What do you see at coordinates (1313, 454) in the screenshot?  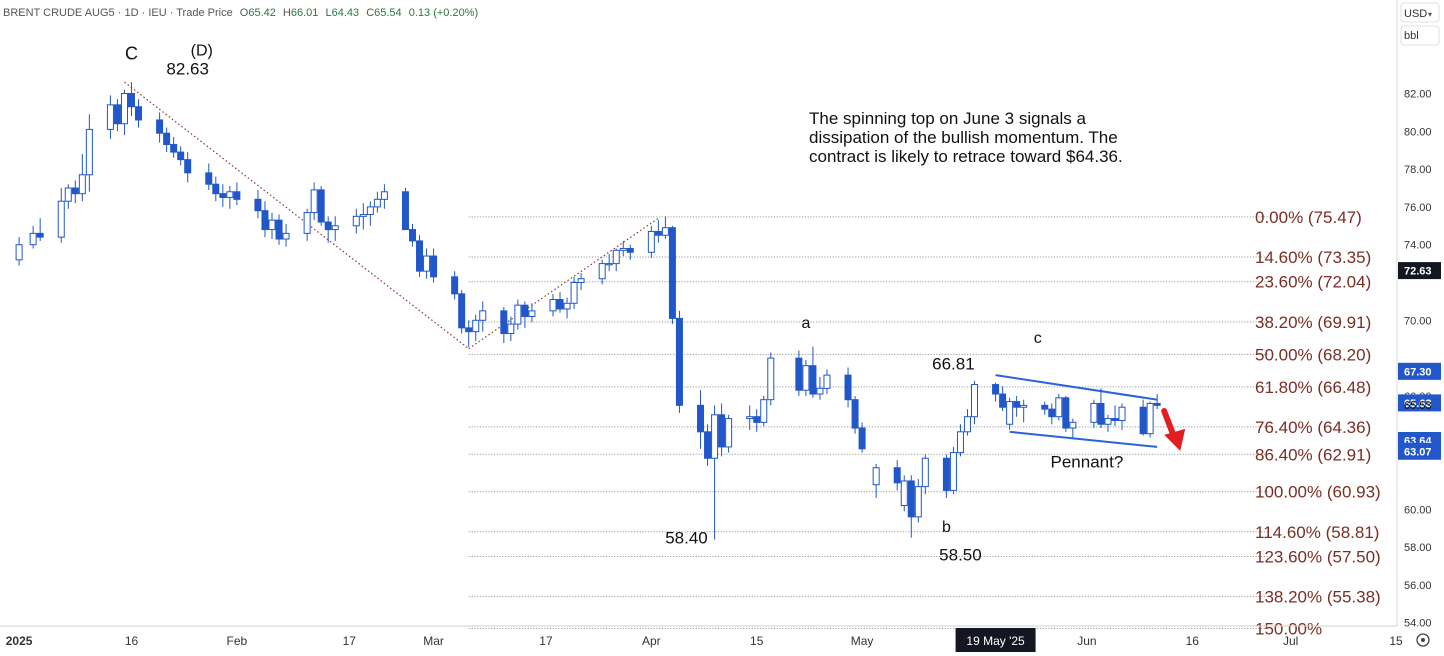 I see `fib-level-label: 86.40% (62.91)` at bounding box center [1313, 454].